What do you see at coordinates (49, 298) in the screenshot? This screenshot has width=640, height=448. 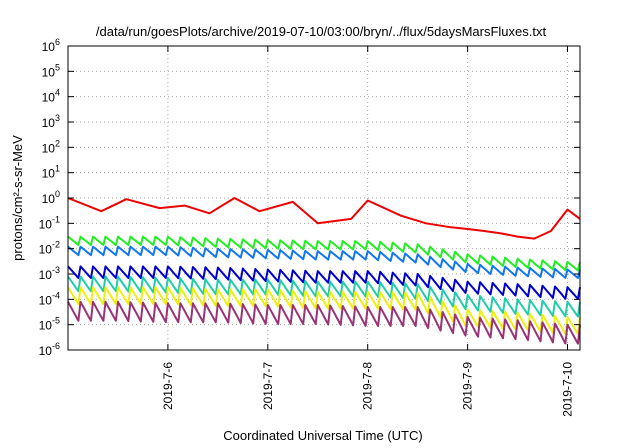 I see `y-tick-label: 10⁻⁴` at bounding box center [49, 298].